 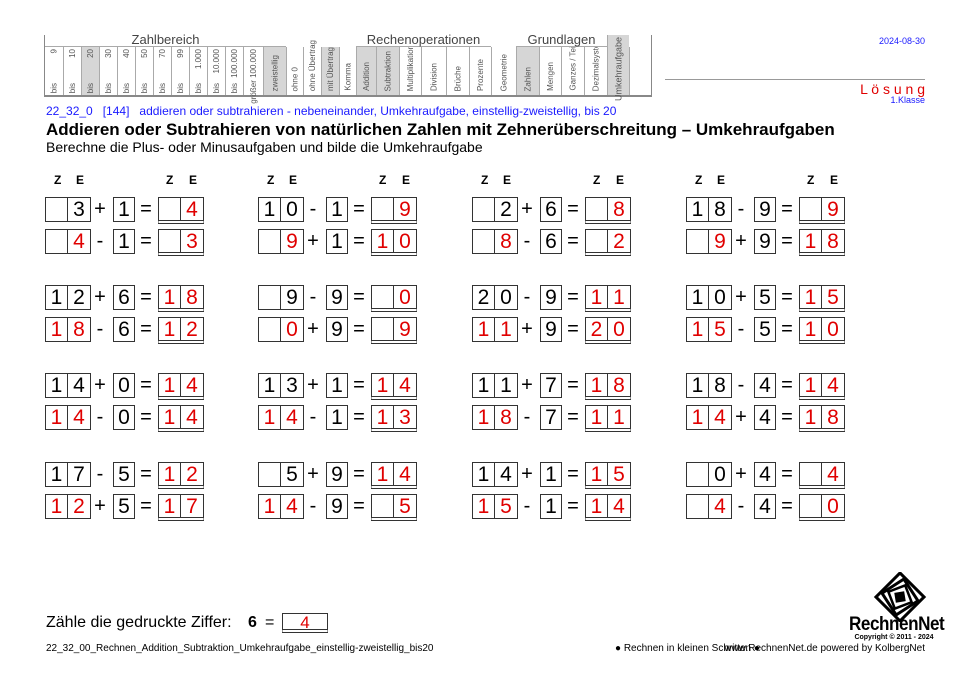 I want to click on category-column: 1.000 bis, so click(x=198, y=71).